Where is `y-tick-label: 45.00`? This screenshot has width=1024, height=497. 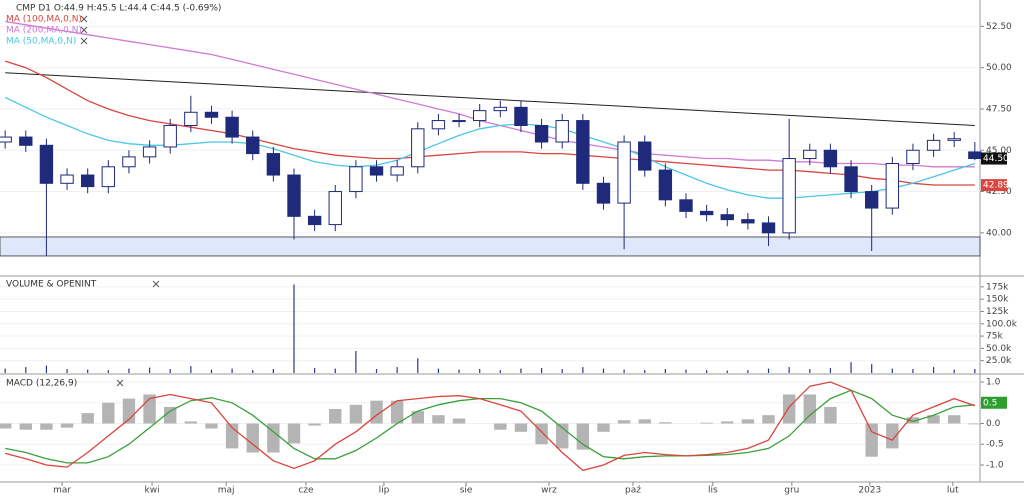 y-tick-label: 45.00 is located at coordinates (999, 151).